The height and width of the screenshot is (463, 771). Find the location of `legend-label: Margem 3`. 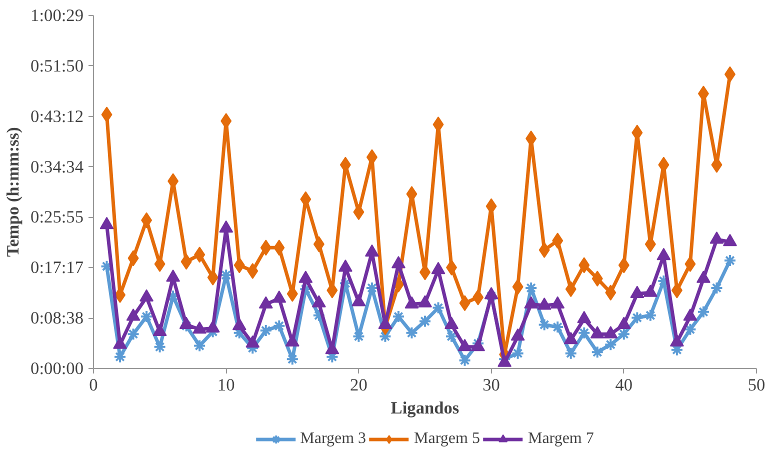

legend-label: Margem 3 is located at coordinates (333, 439).